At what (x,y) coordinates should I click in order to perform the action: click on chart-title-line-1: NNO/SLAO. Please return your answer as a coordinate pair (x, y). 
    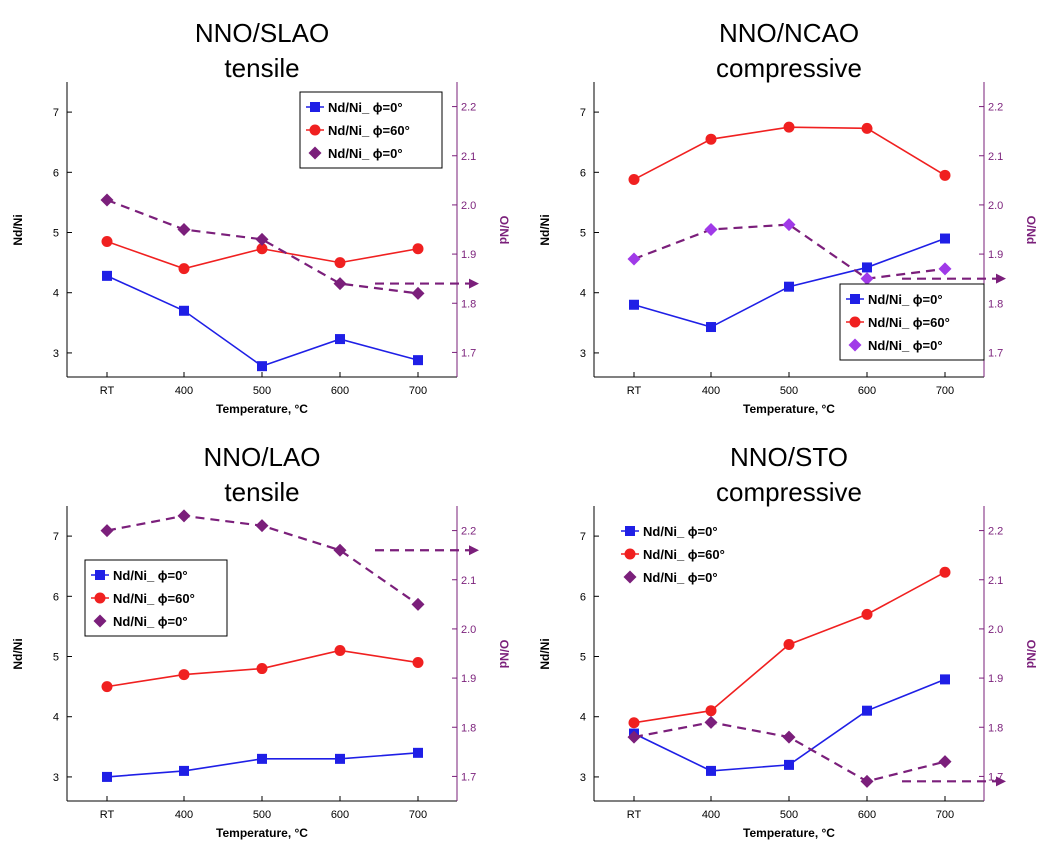
    Looking at the image, I should click on (262, 33).